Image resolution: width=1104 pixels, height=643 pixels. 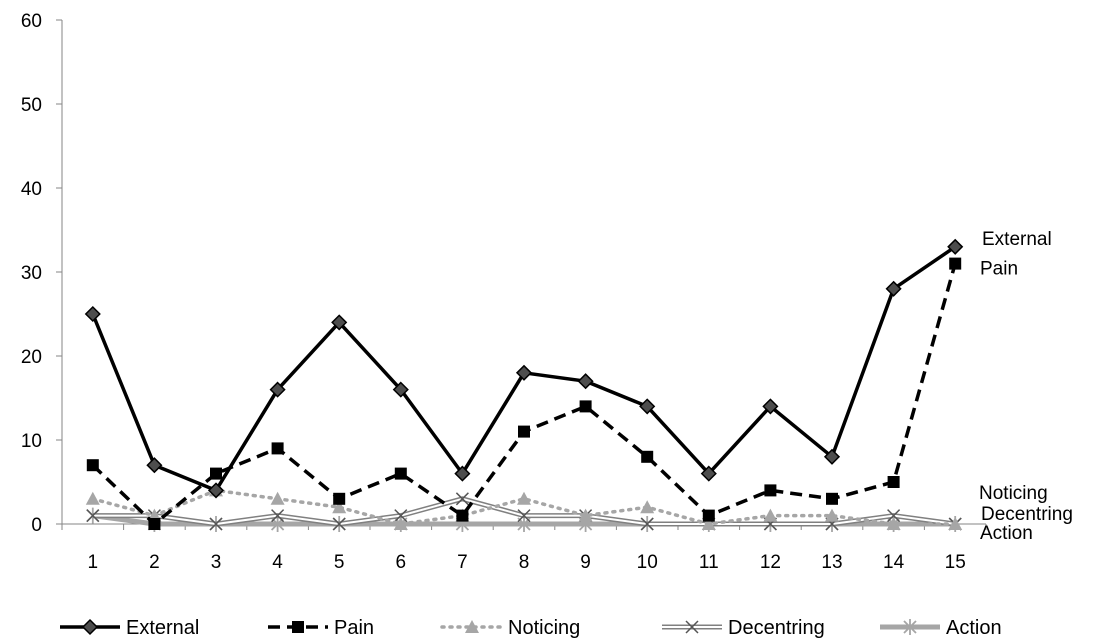 I want to click on x-tick-label: 4, so click(x=277, y=562).